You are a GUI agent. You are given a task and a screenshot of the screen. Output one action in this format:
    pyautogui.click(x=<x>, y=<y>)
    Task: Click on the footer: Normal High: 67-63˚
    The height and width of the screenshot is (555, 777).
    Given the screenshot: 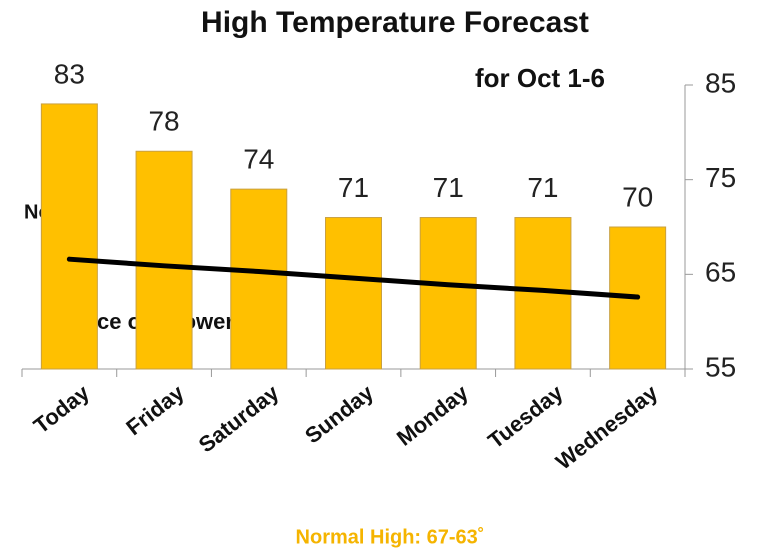 What is the action you would take?
    pyautogui.click(x=390, y=536)
    